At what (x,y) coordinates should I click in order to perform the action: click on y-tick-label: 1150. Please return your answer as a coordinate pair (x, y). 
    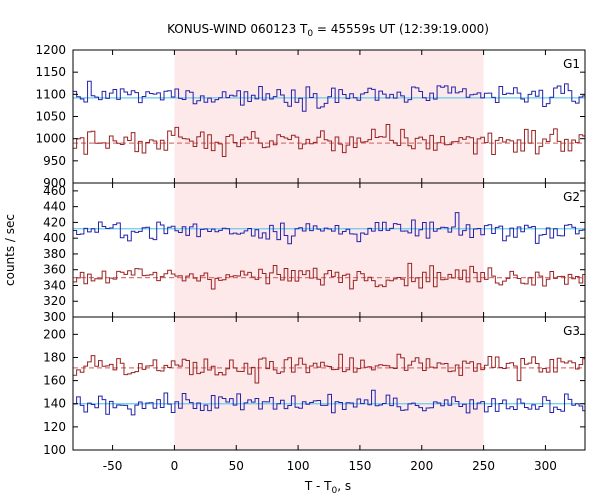
    Looking at the image, I should click on (50, 72).